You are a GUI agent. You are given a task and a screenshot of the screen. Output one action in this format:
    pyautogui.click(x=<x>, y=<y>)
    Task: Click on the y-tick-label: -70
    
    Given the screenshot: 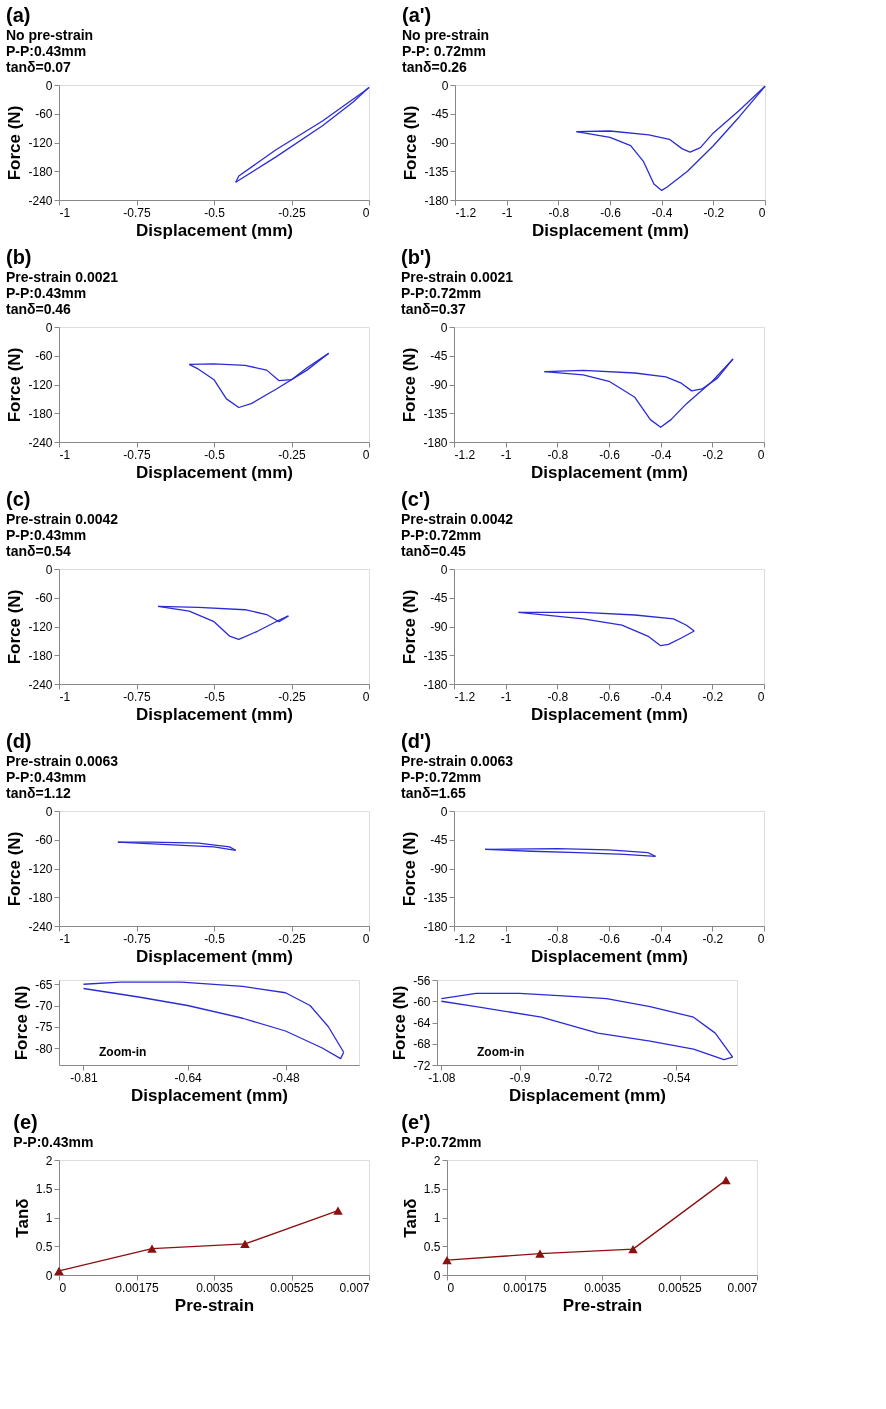 What is the action you would take?
    pyautogui.click(x=44, y=1006)
    